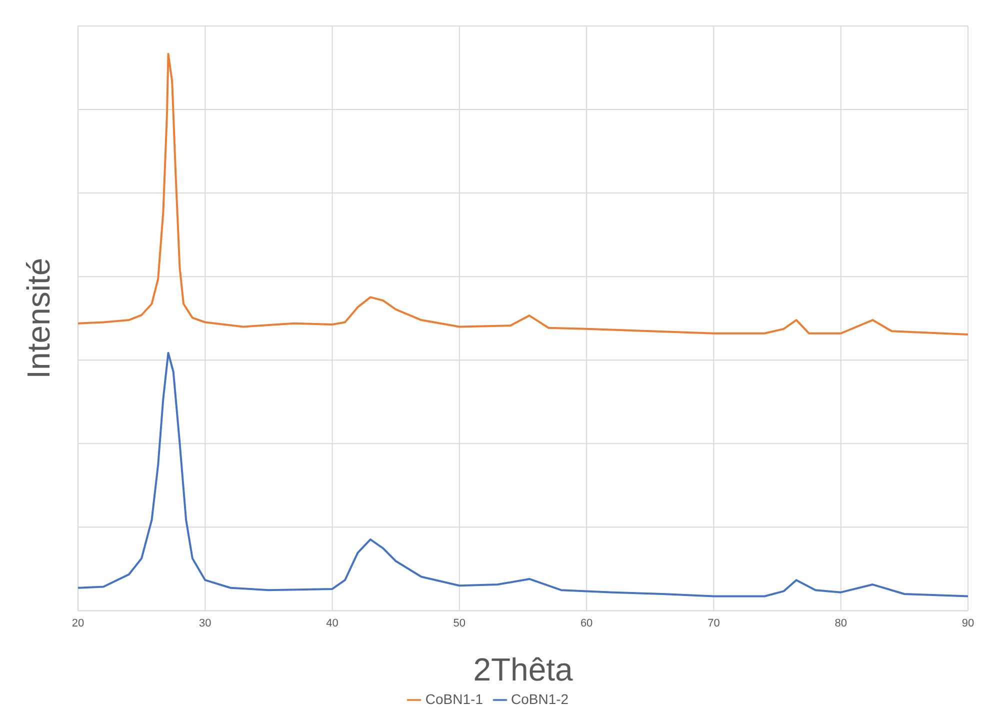 The height and width of the screenshot is (725, 988). Describe the element at coordinates (332, 624) in the screenshot. I see `x-tick-label: 40` at that location.